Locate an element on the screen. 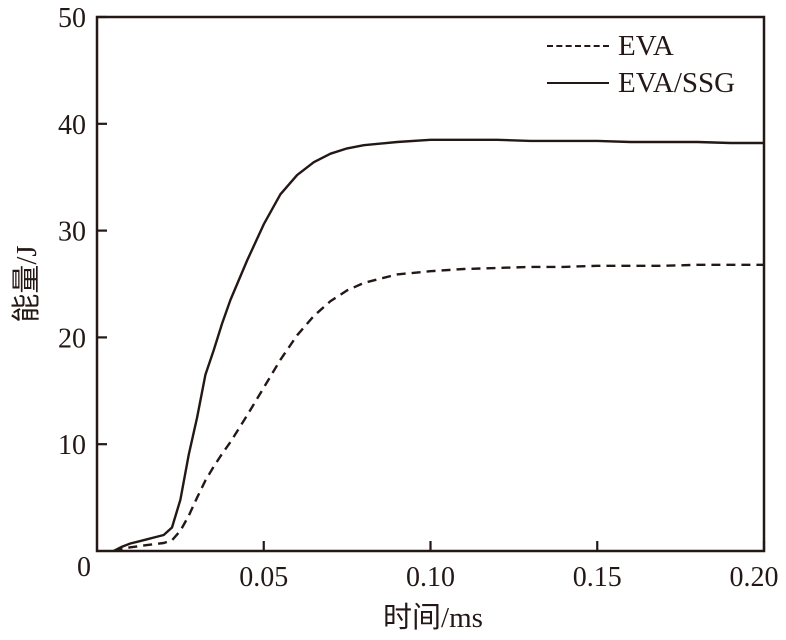  legend-dashed-line-sample is located at coordinates (578, 46).